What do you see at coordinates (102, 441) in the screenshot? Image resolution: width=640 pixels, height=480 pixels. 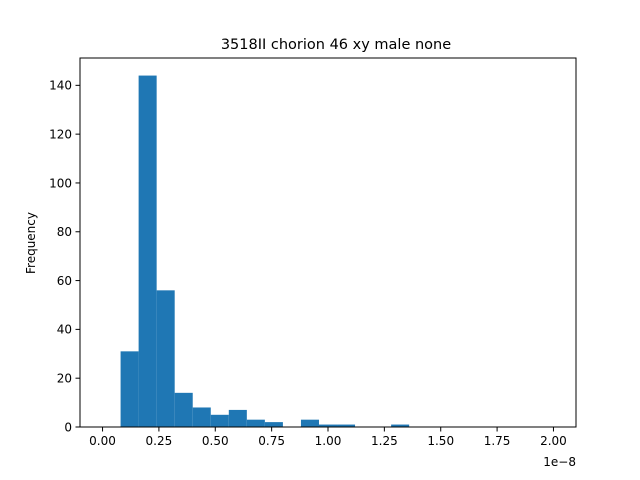 I see `x-tick-label: 0.00` at bounding box center [102, 441].